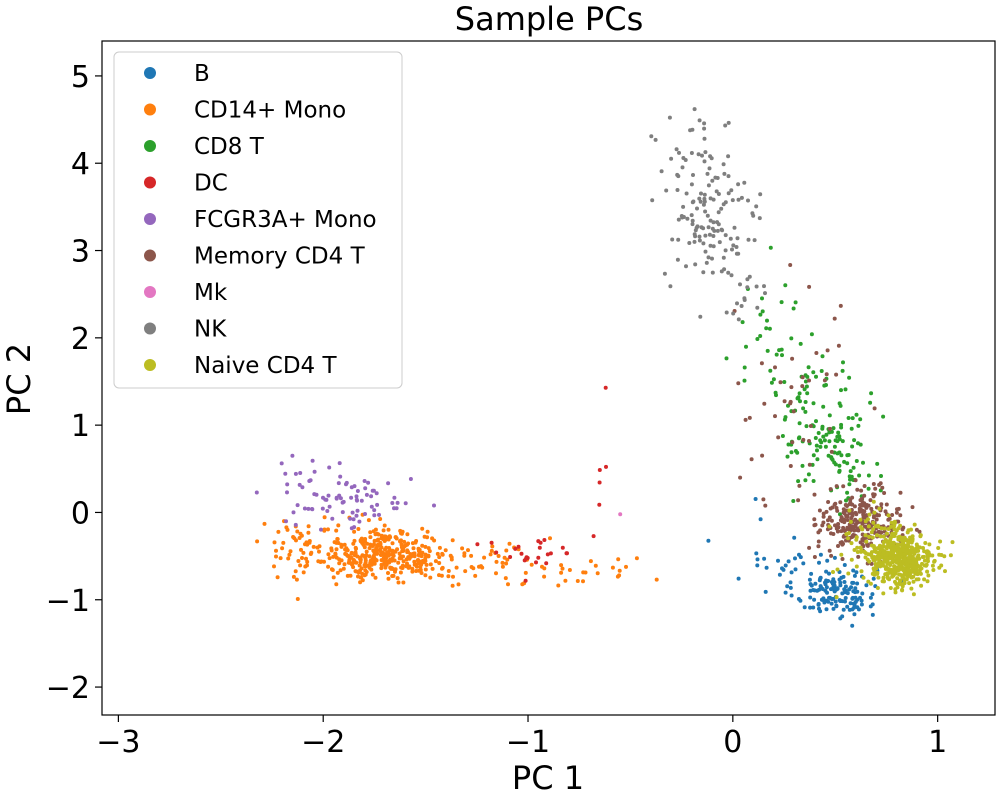 Image resolution: width=1000 pixels, height=800 pixels. Describe the element at coordinates (211, 184) in the screenshot. I see `legend-label: DC` at that location.